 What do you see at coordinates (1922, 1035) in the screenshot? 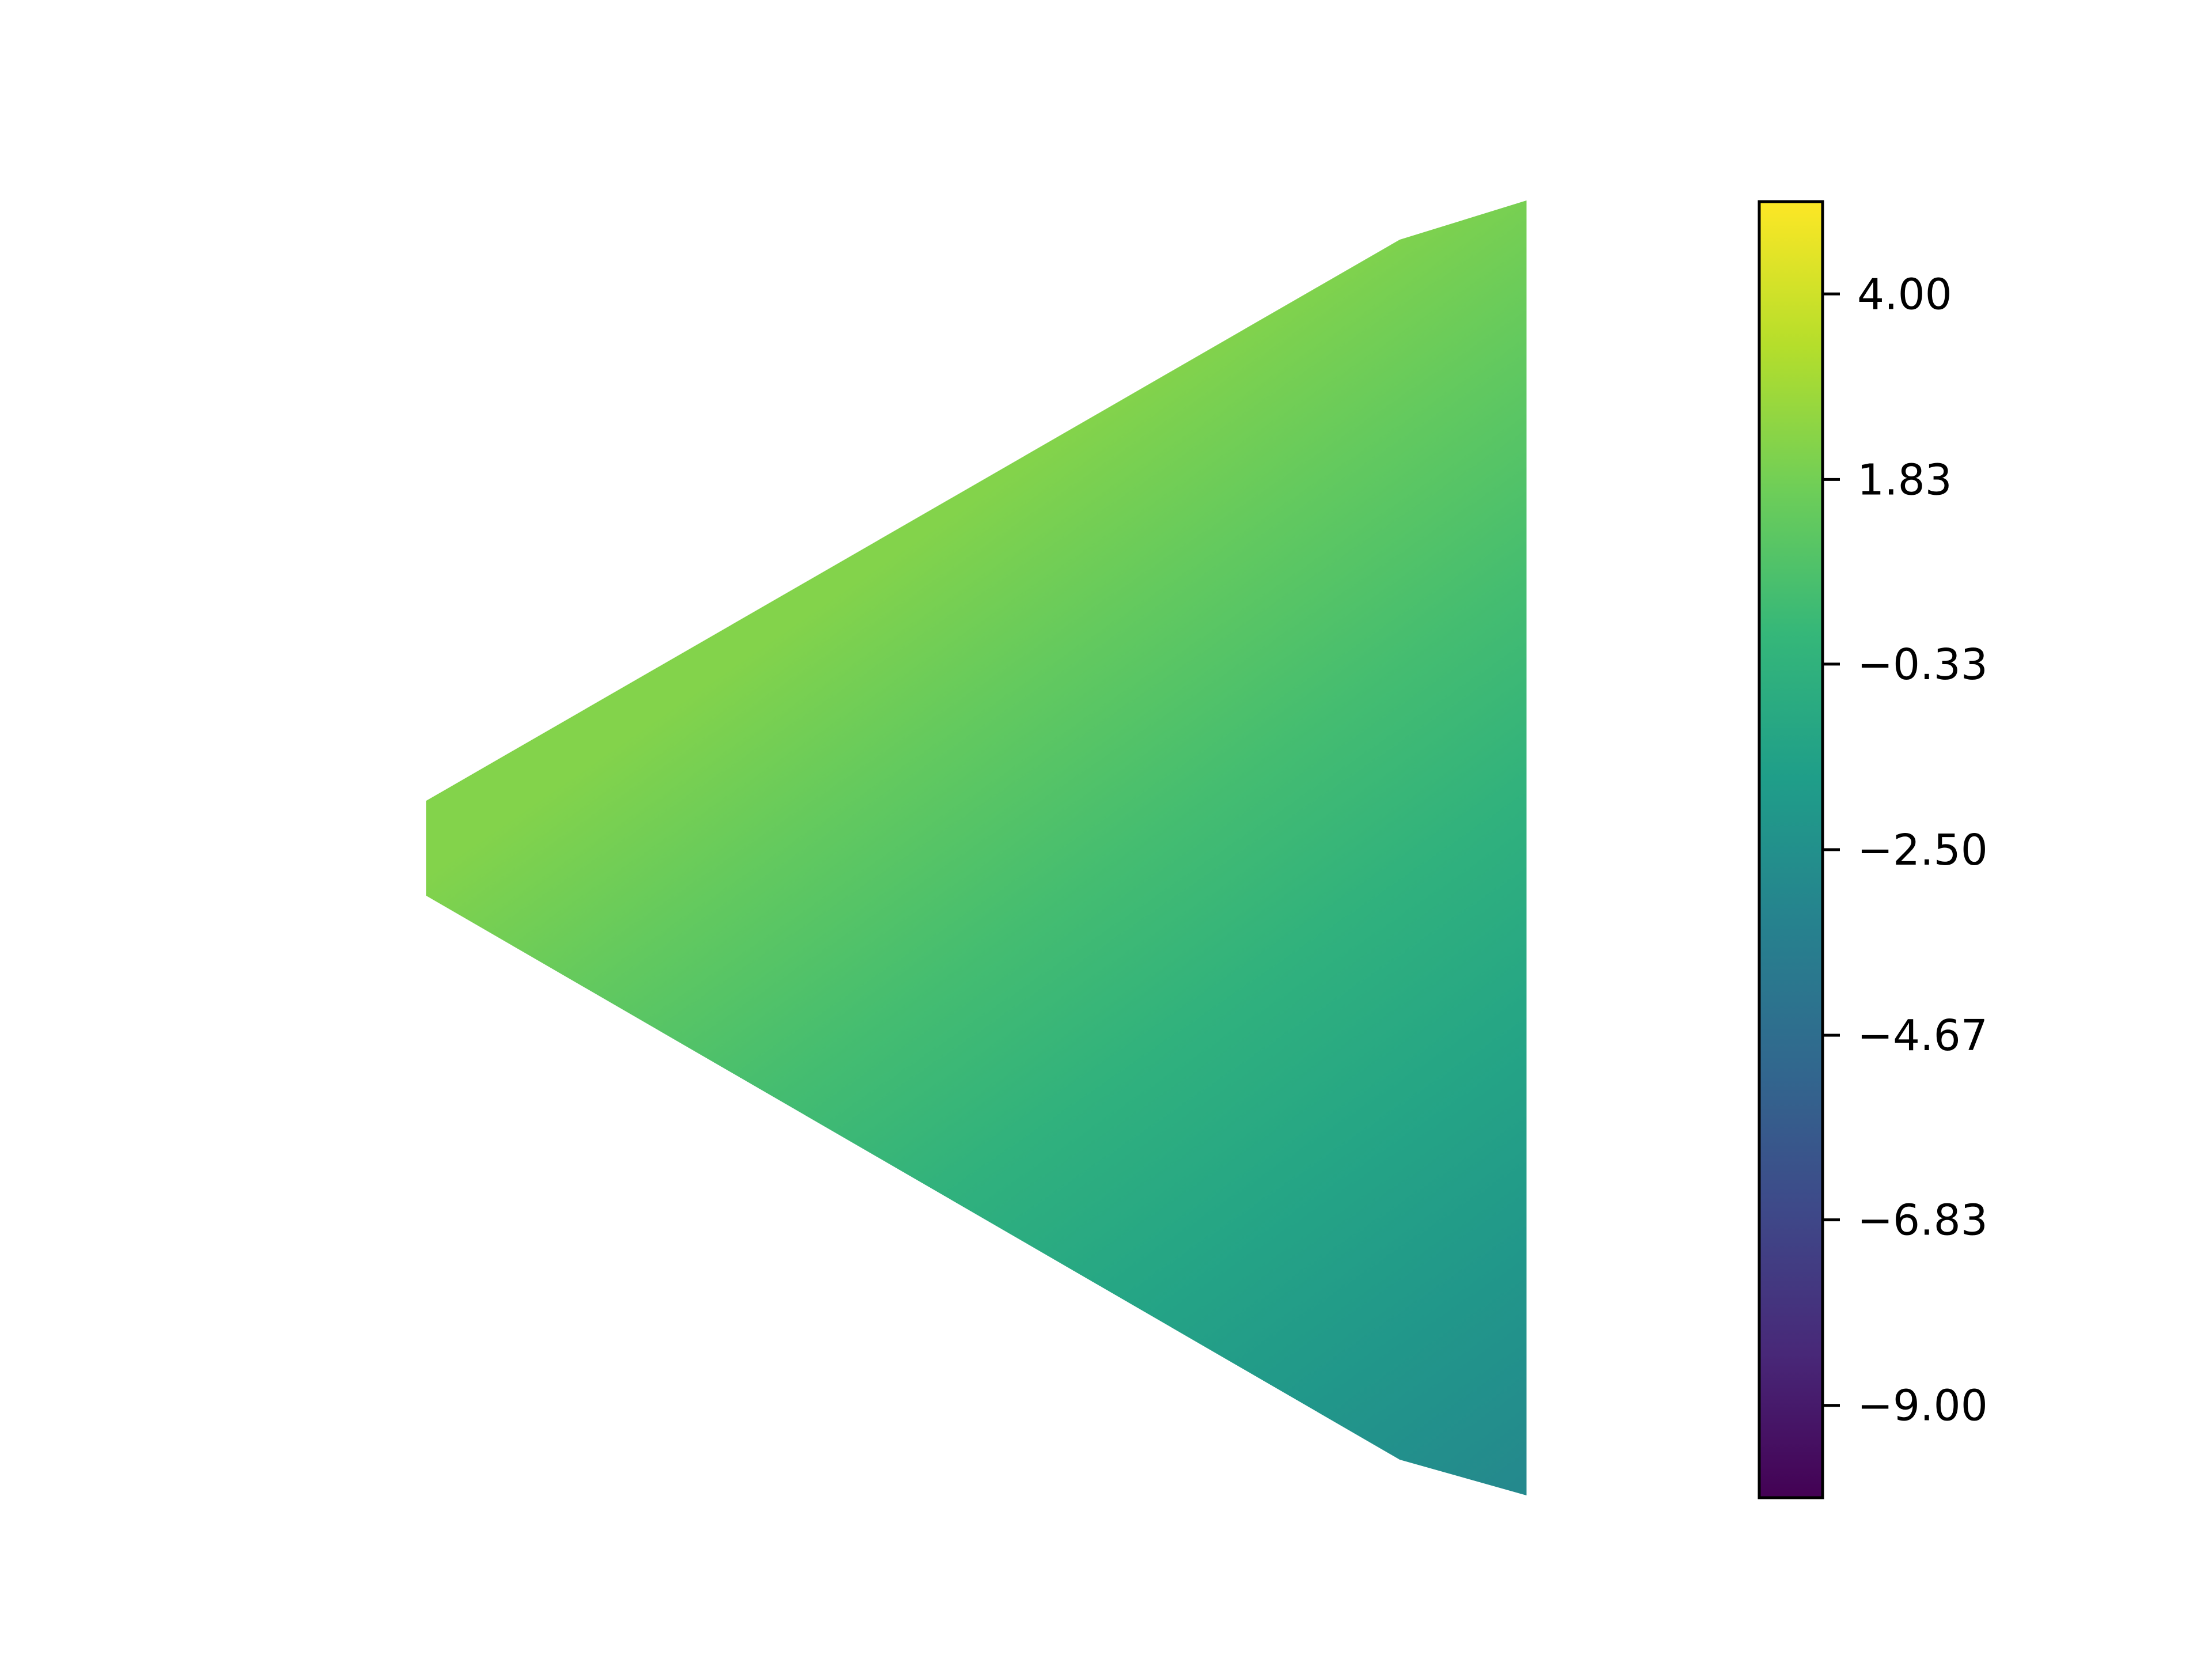
I see `colorbar-tick-label: −4.67` at bounding box center [1922, 1035].